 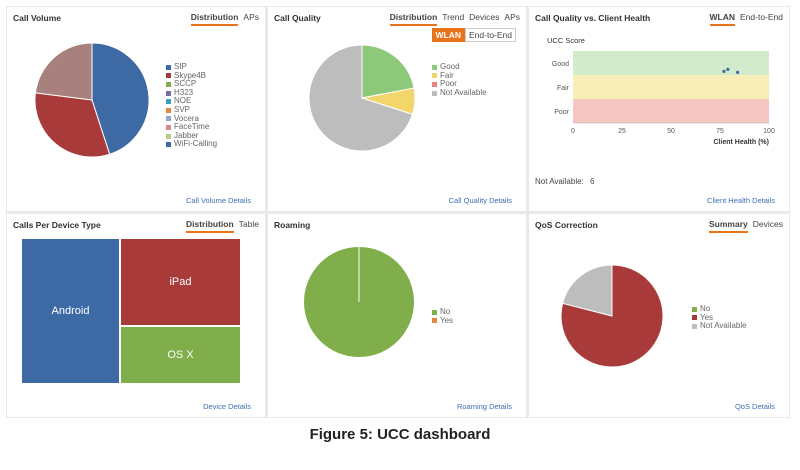 What do you see at coordinates (459, 67) in the screenshot?
I see `legend-item-good: Good` at bounding box center [459, 67].